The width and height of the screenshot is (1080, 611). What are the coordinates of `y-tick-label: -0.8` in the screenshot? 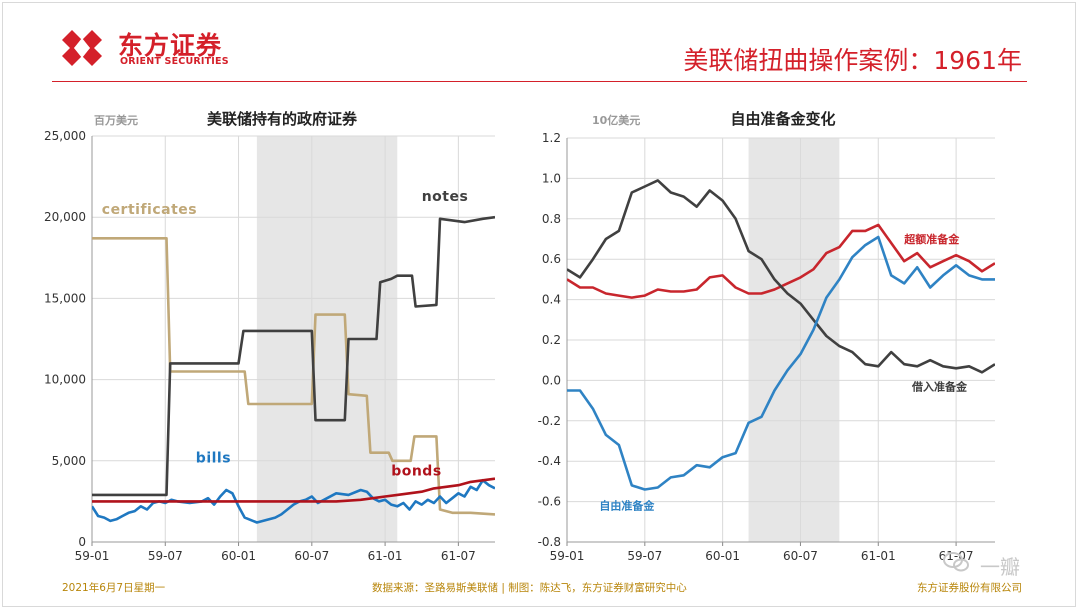 It's located at (549, 542).